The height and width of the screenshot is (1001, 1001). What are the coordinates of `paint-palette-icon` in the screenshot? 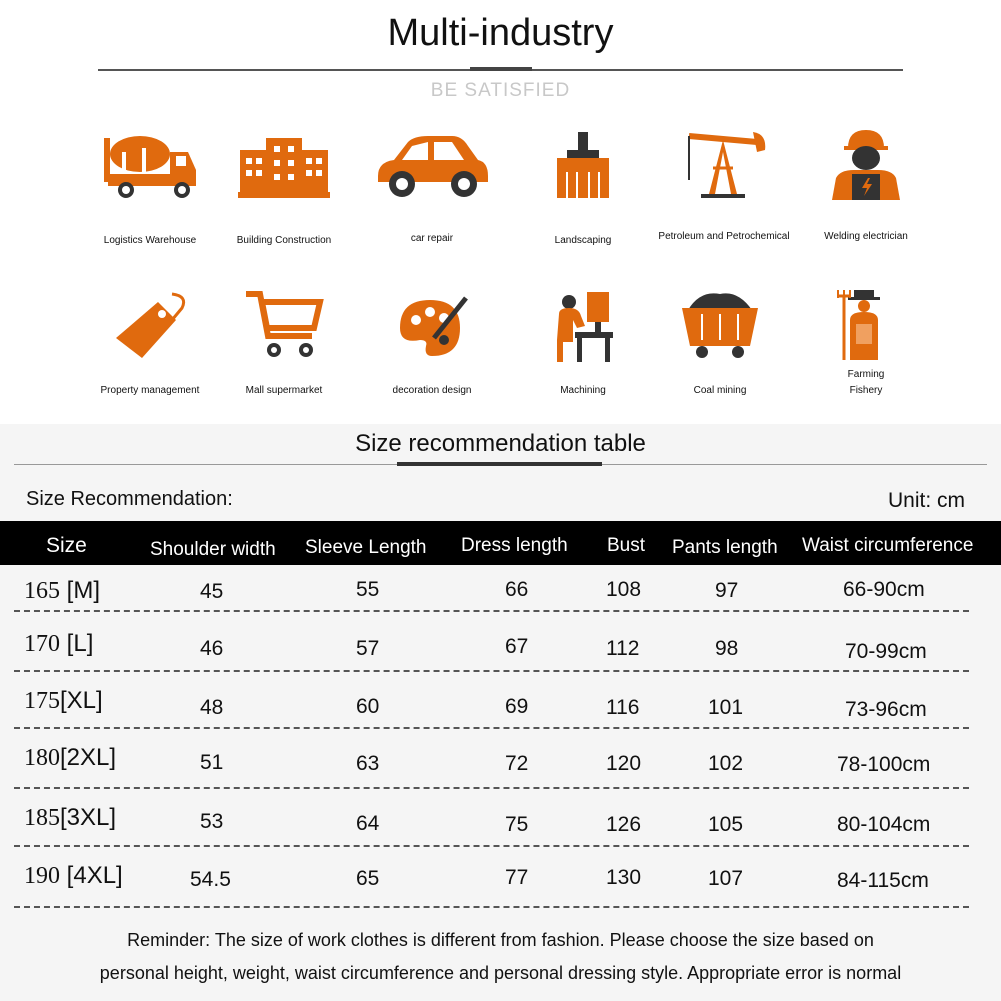 It's located at (434, 326).